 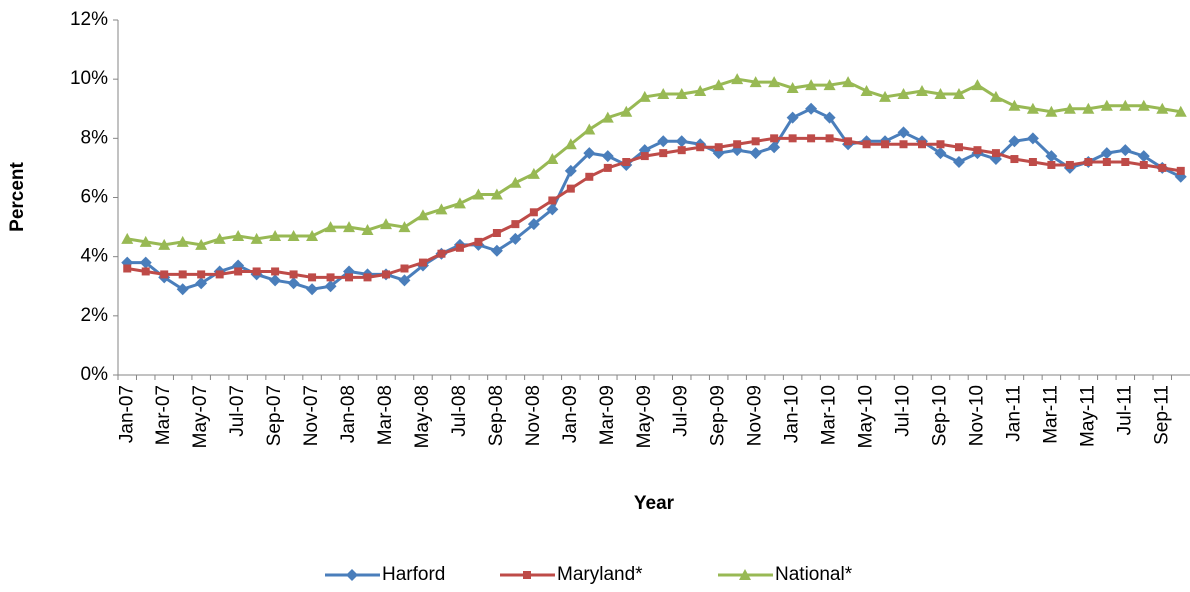 I want to click on x-tick-label: May-08, so click(x=422, y=416).